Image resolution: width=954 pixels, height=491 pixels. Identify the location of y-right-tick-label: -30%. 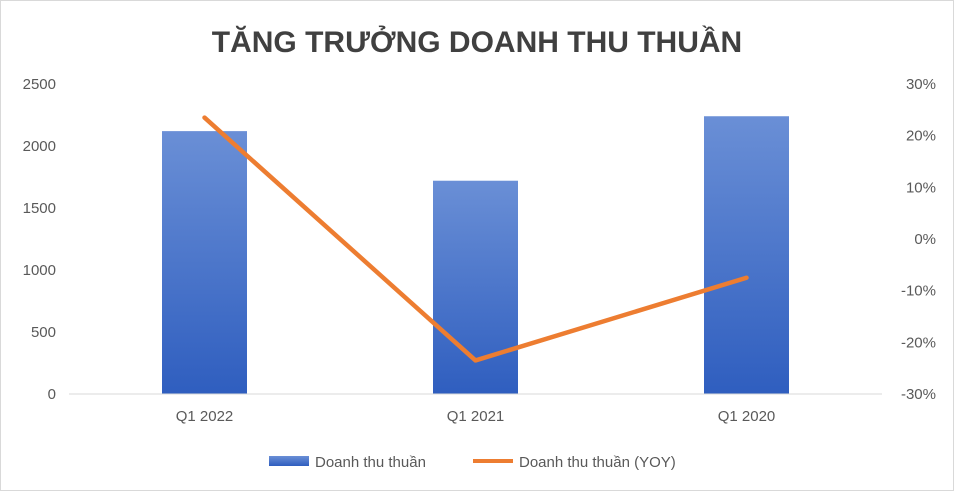
(918, 394).